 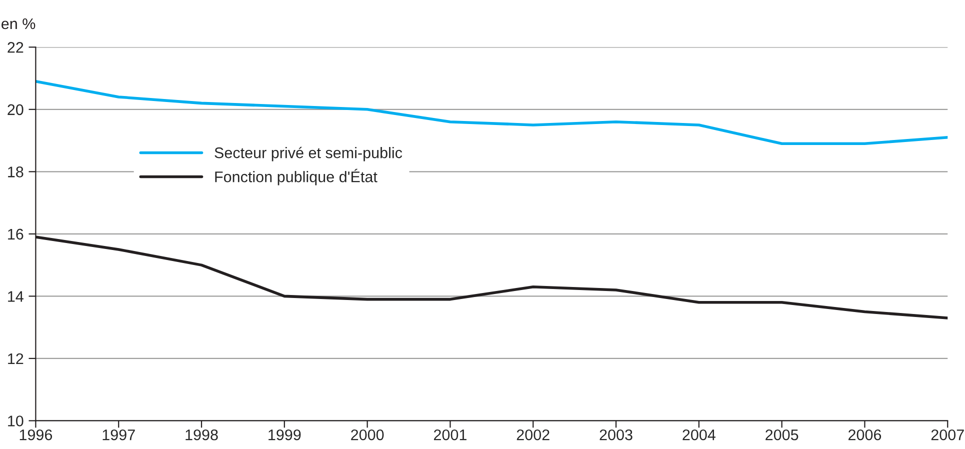 I want to click on x-tick-label: 2007, so click(x=947, y=434).